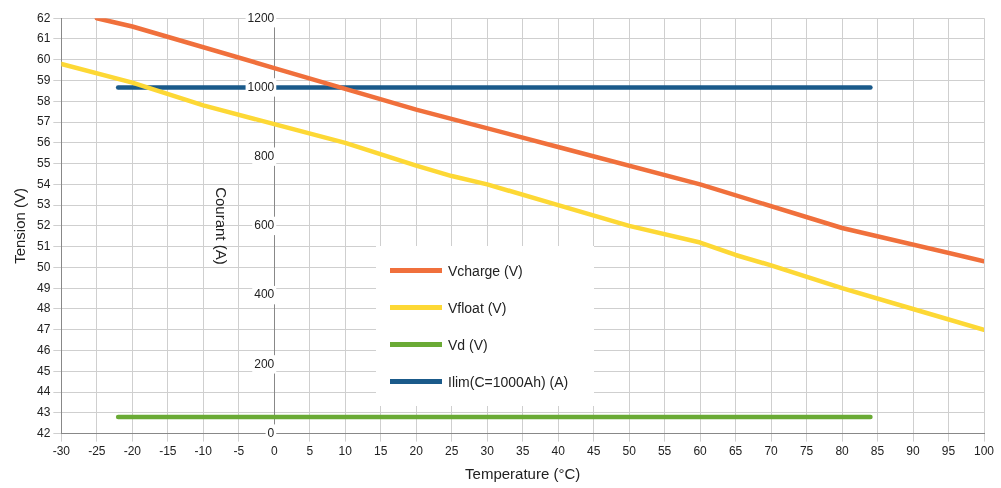 Image resolution: width=1001 pixels, height=488 pixels. Describe the element at coordinates (43, 100) in the screenshot. I see `y-tick-label: 58` at that location.